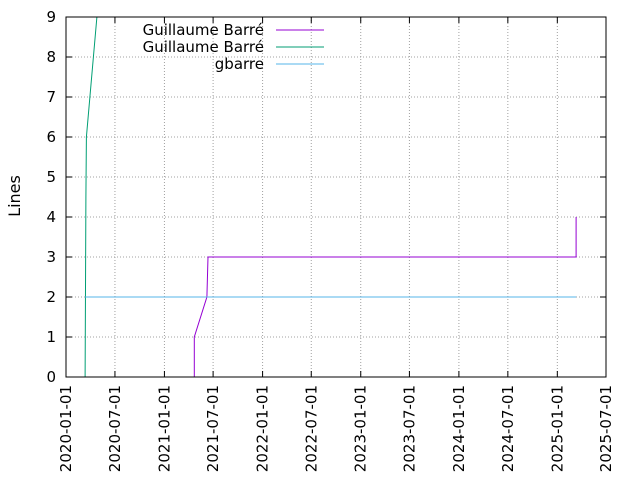 This screenshot has height=480, width=640. Describe the element at coordinates (263, 428) in the screenshot. I see `x-tick-label: 2022-01-01` at that location.